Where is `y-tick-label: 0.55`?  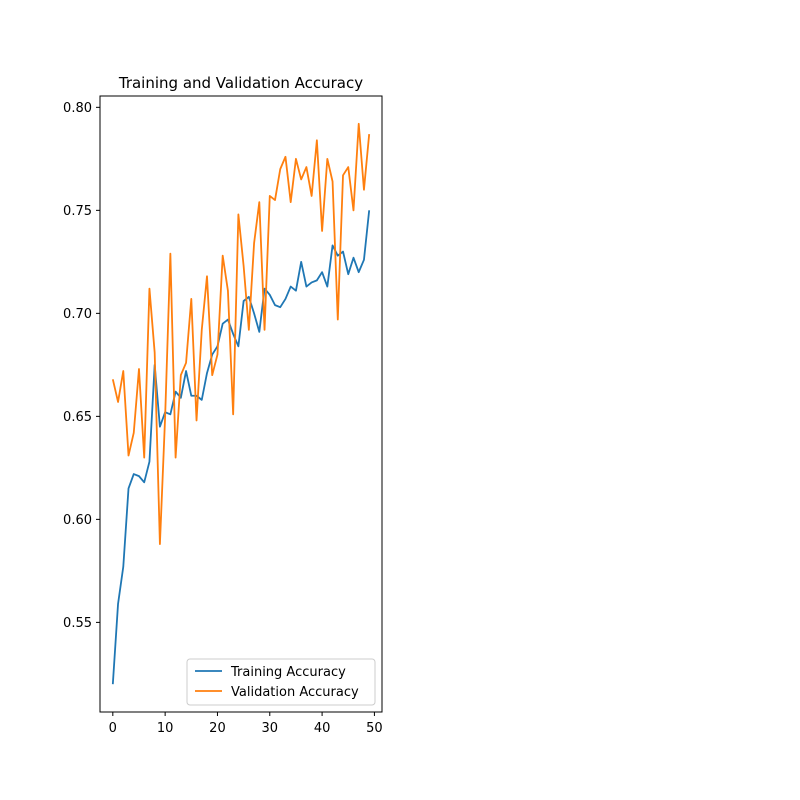 y-tick-label: 0.55 is located at coordinates (77, 623).